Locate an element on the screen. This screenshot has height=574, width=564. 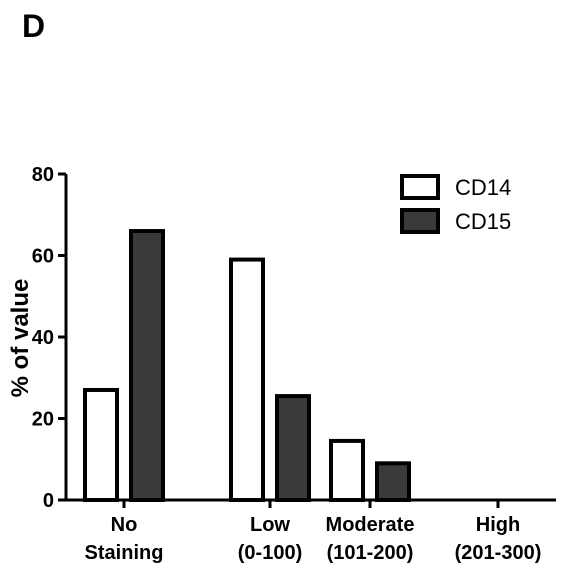
legend-swatch-cd15 is located at coordinates (420, 221).